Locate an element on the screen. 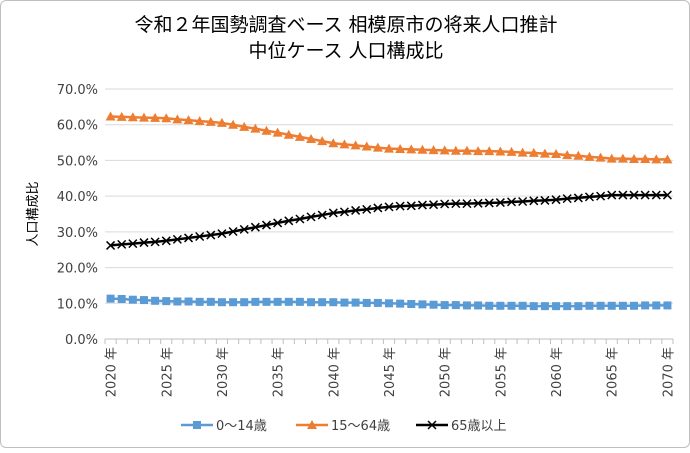  legend-label: 0～14歳 is located at coordinates (241, 426).